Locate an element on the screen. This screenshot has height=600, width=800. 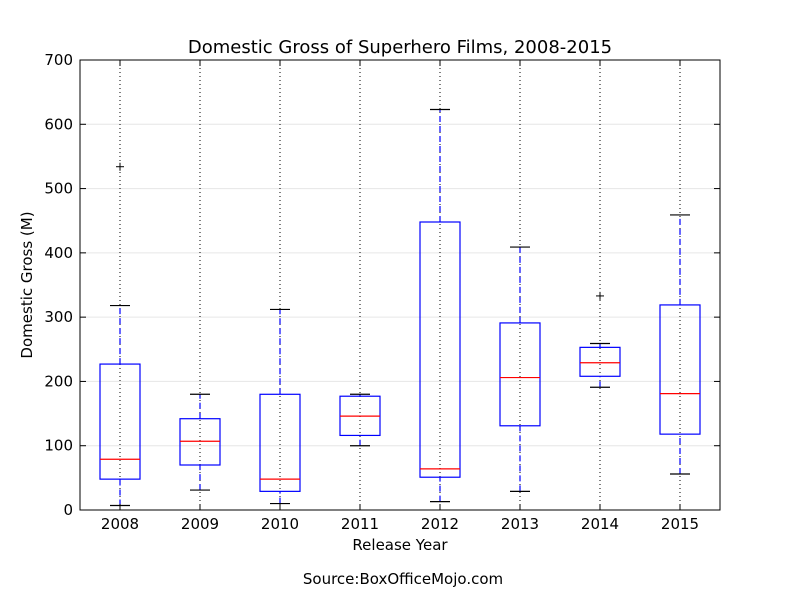
y-tick-label: 700 is located at coordinates (58, 60).